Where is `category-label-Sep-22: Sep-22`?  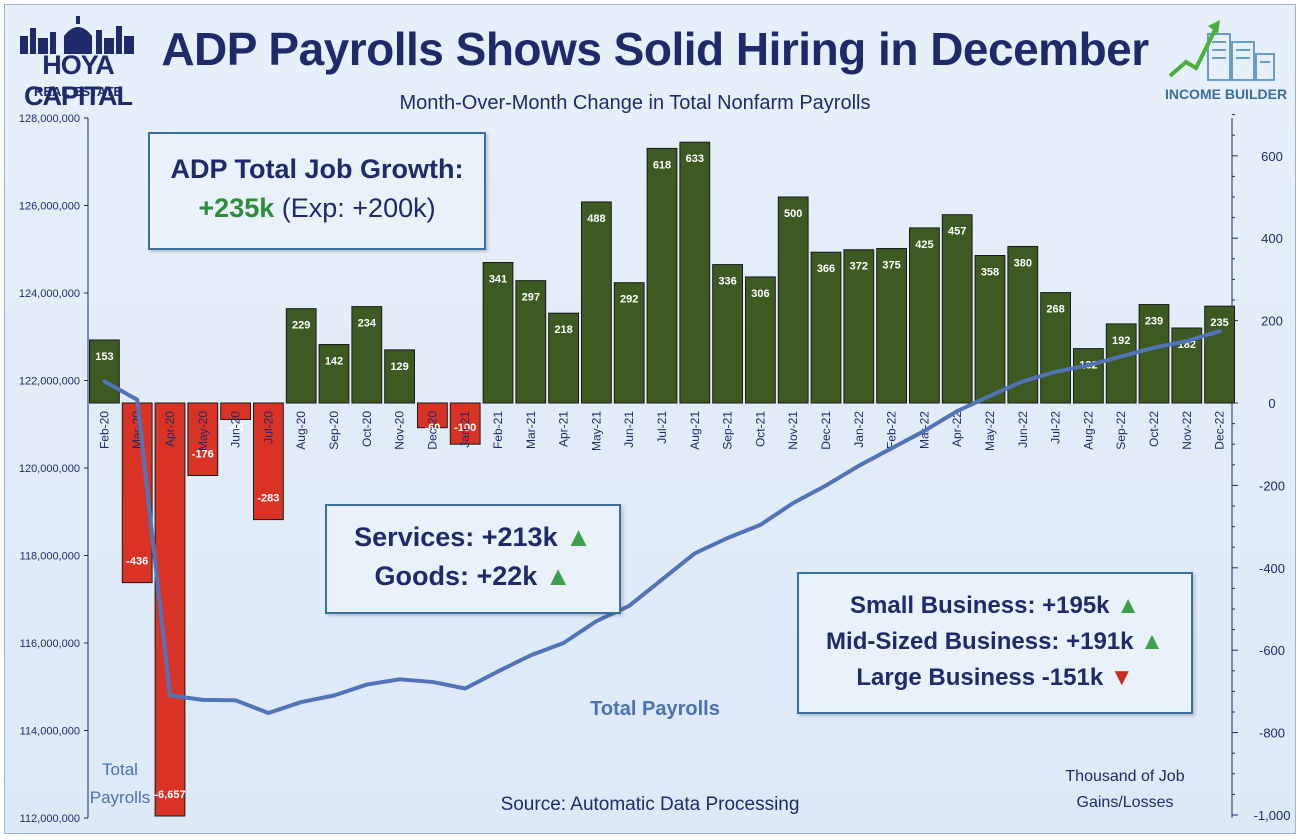
category-label-Sep-22: Sep-22 is located at coordinates (1121, 430).